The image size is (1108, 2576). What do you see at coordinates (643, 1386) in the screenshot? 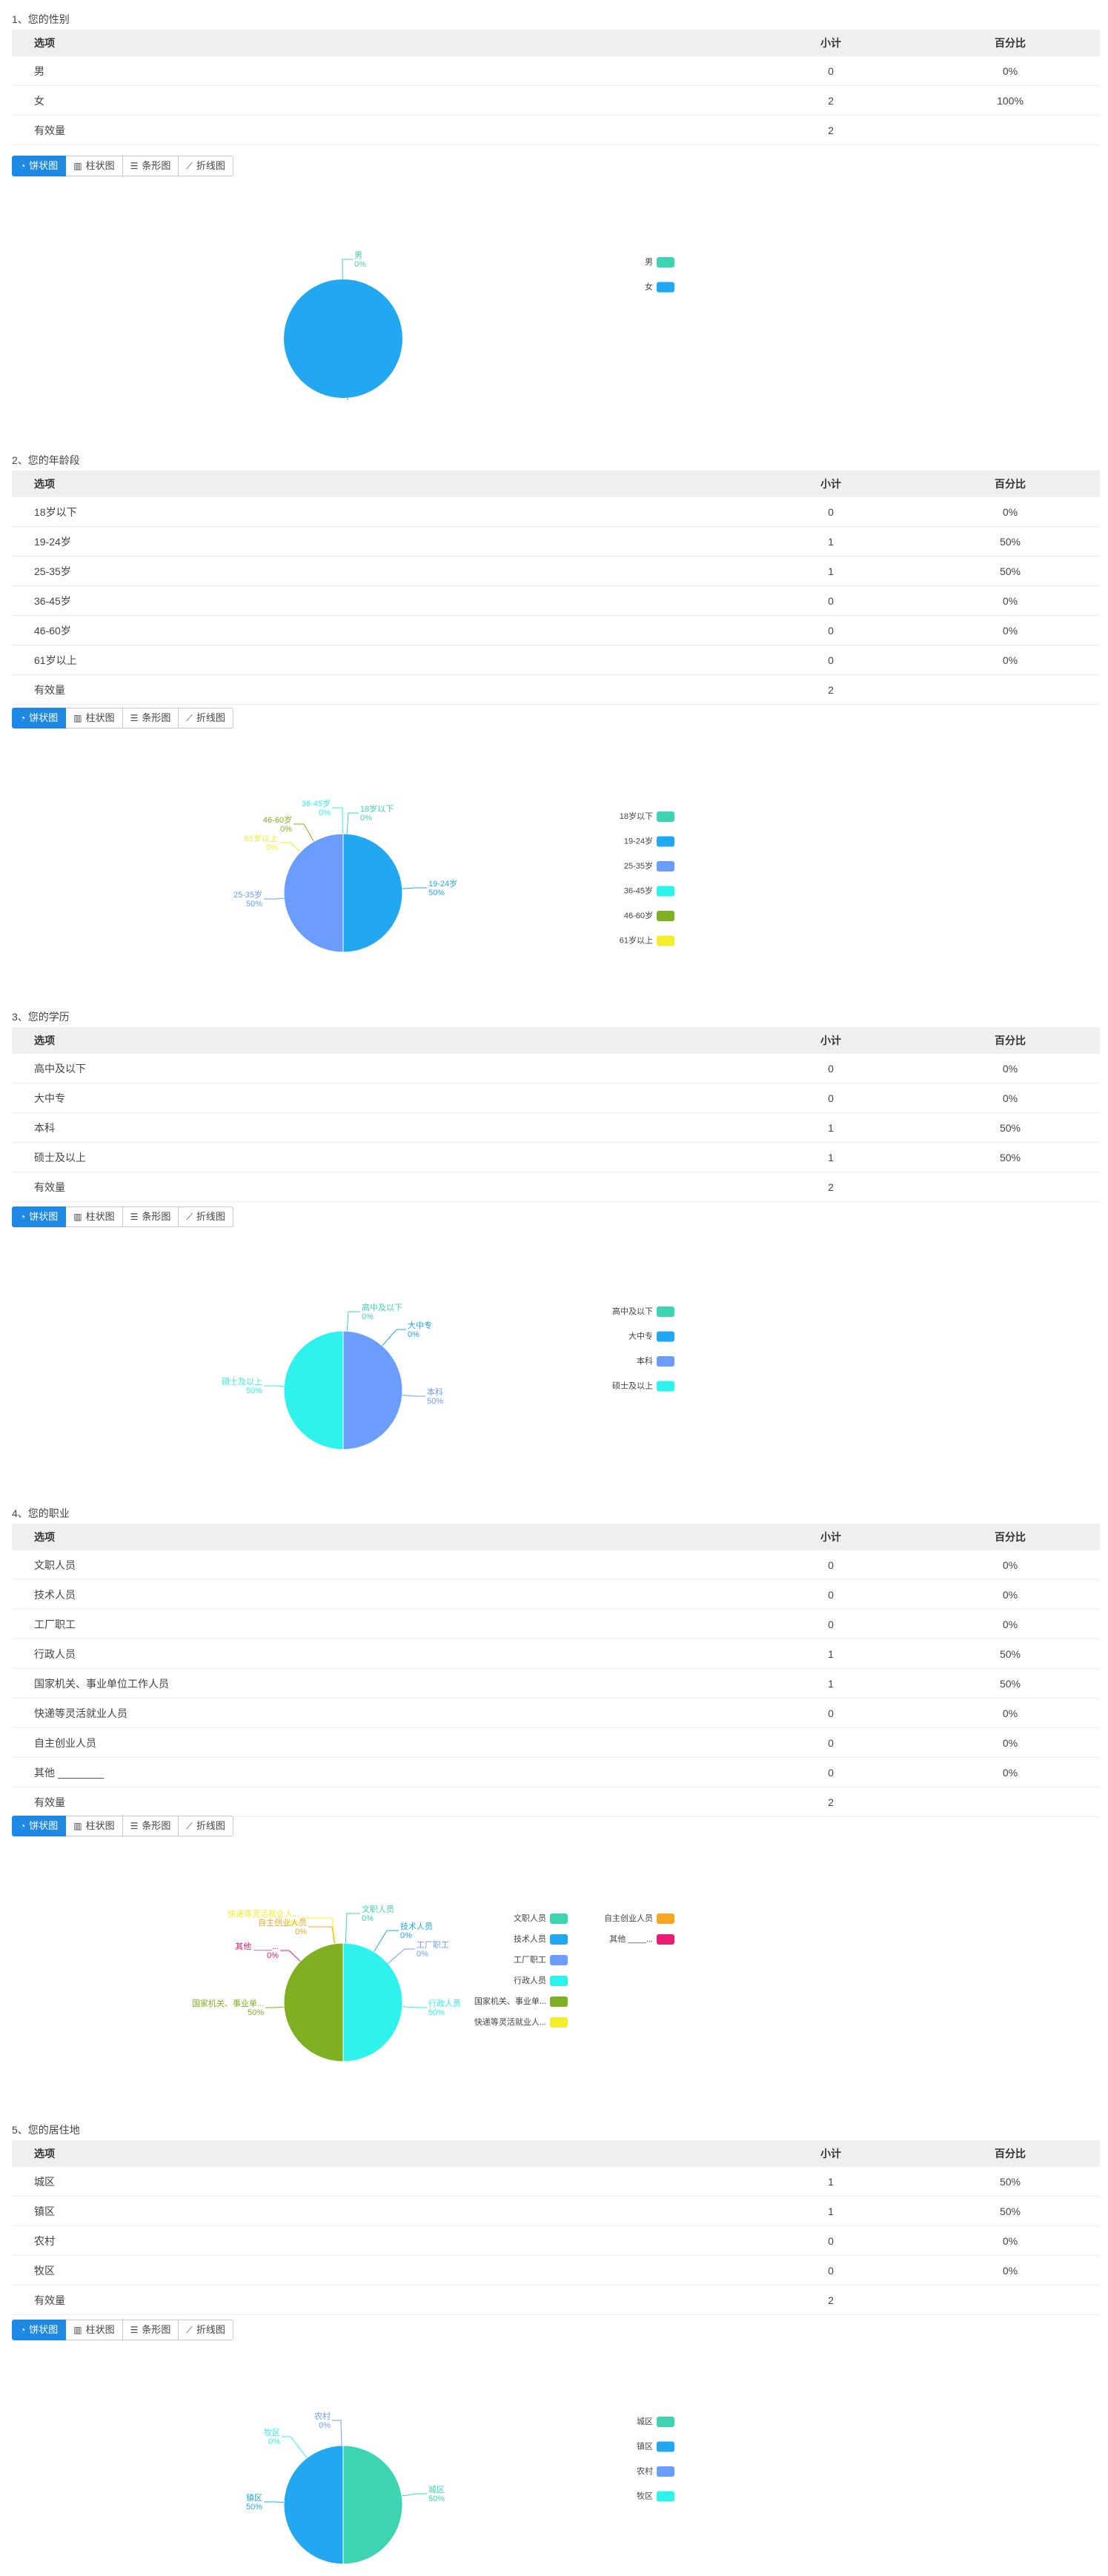
I see `legend-item: 硕士及以上` at bounding box center [643, 1386].